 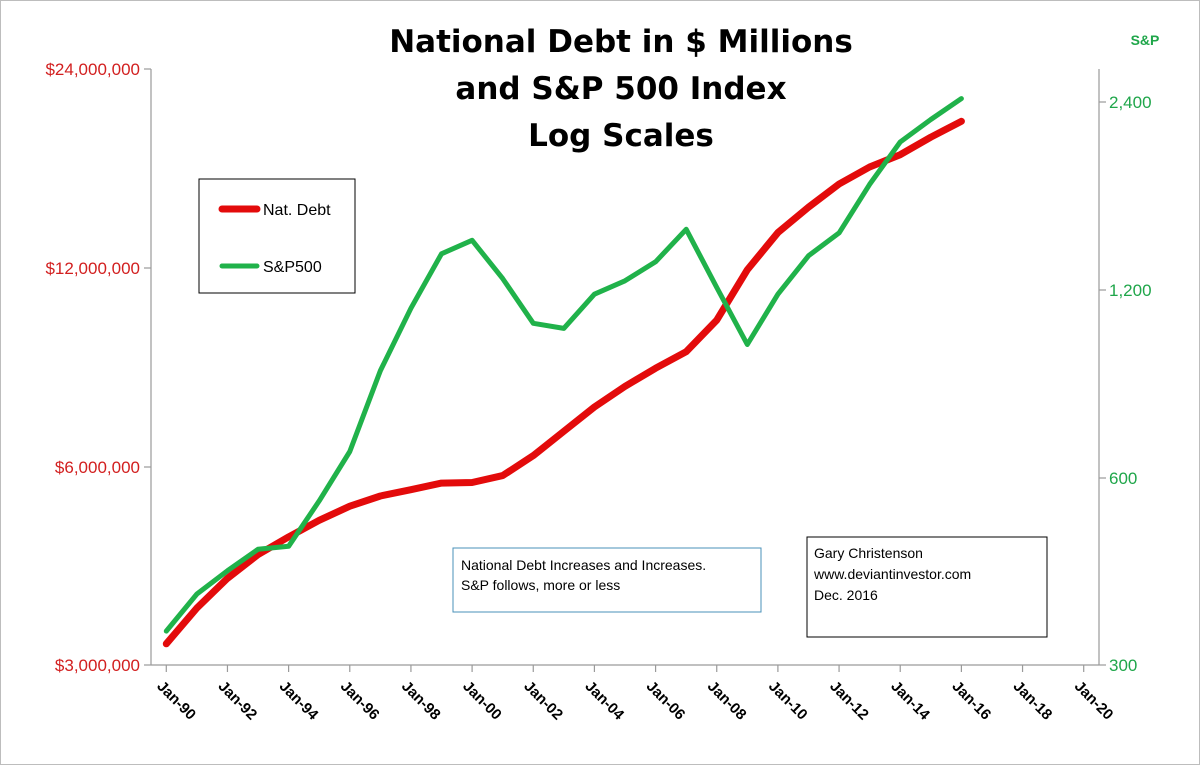 I want to click on right-y-tick-label: 600, so click(x=1123, y=478).